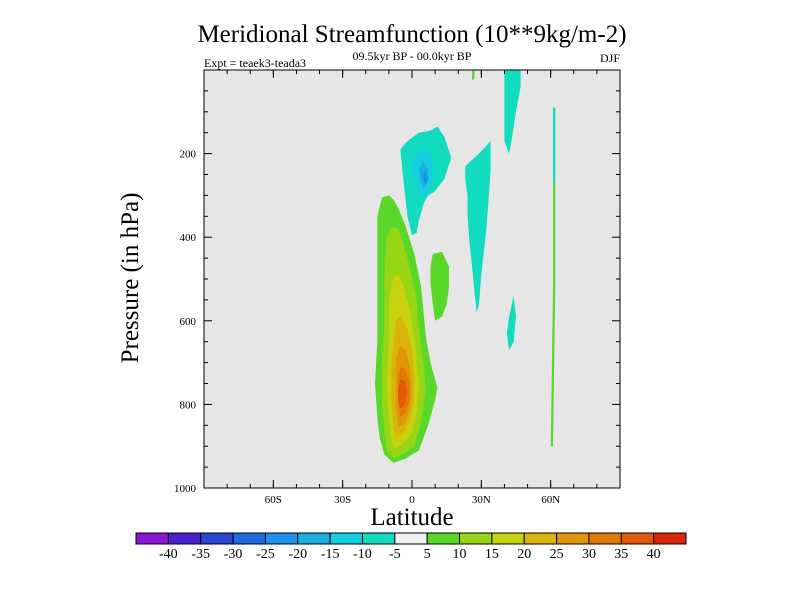 The width and height of the screenshot is (800, 605). What do you see at coordinates (130, 278) in the screenshot?
I see `y-axis-title: Pressure (in hPa)` at bounding box center [130, 278].